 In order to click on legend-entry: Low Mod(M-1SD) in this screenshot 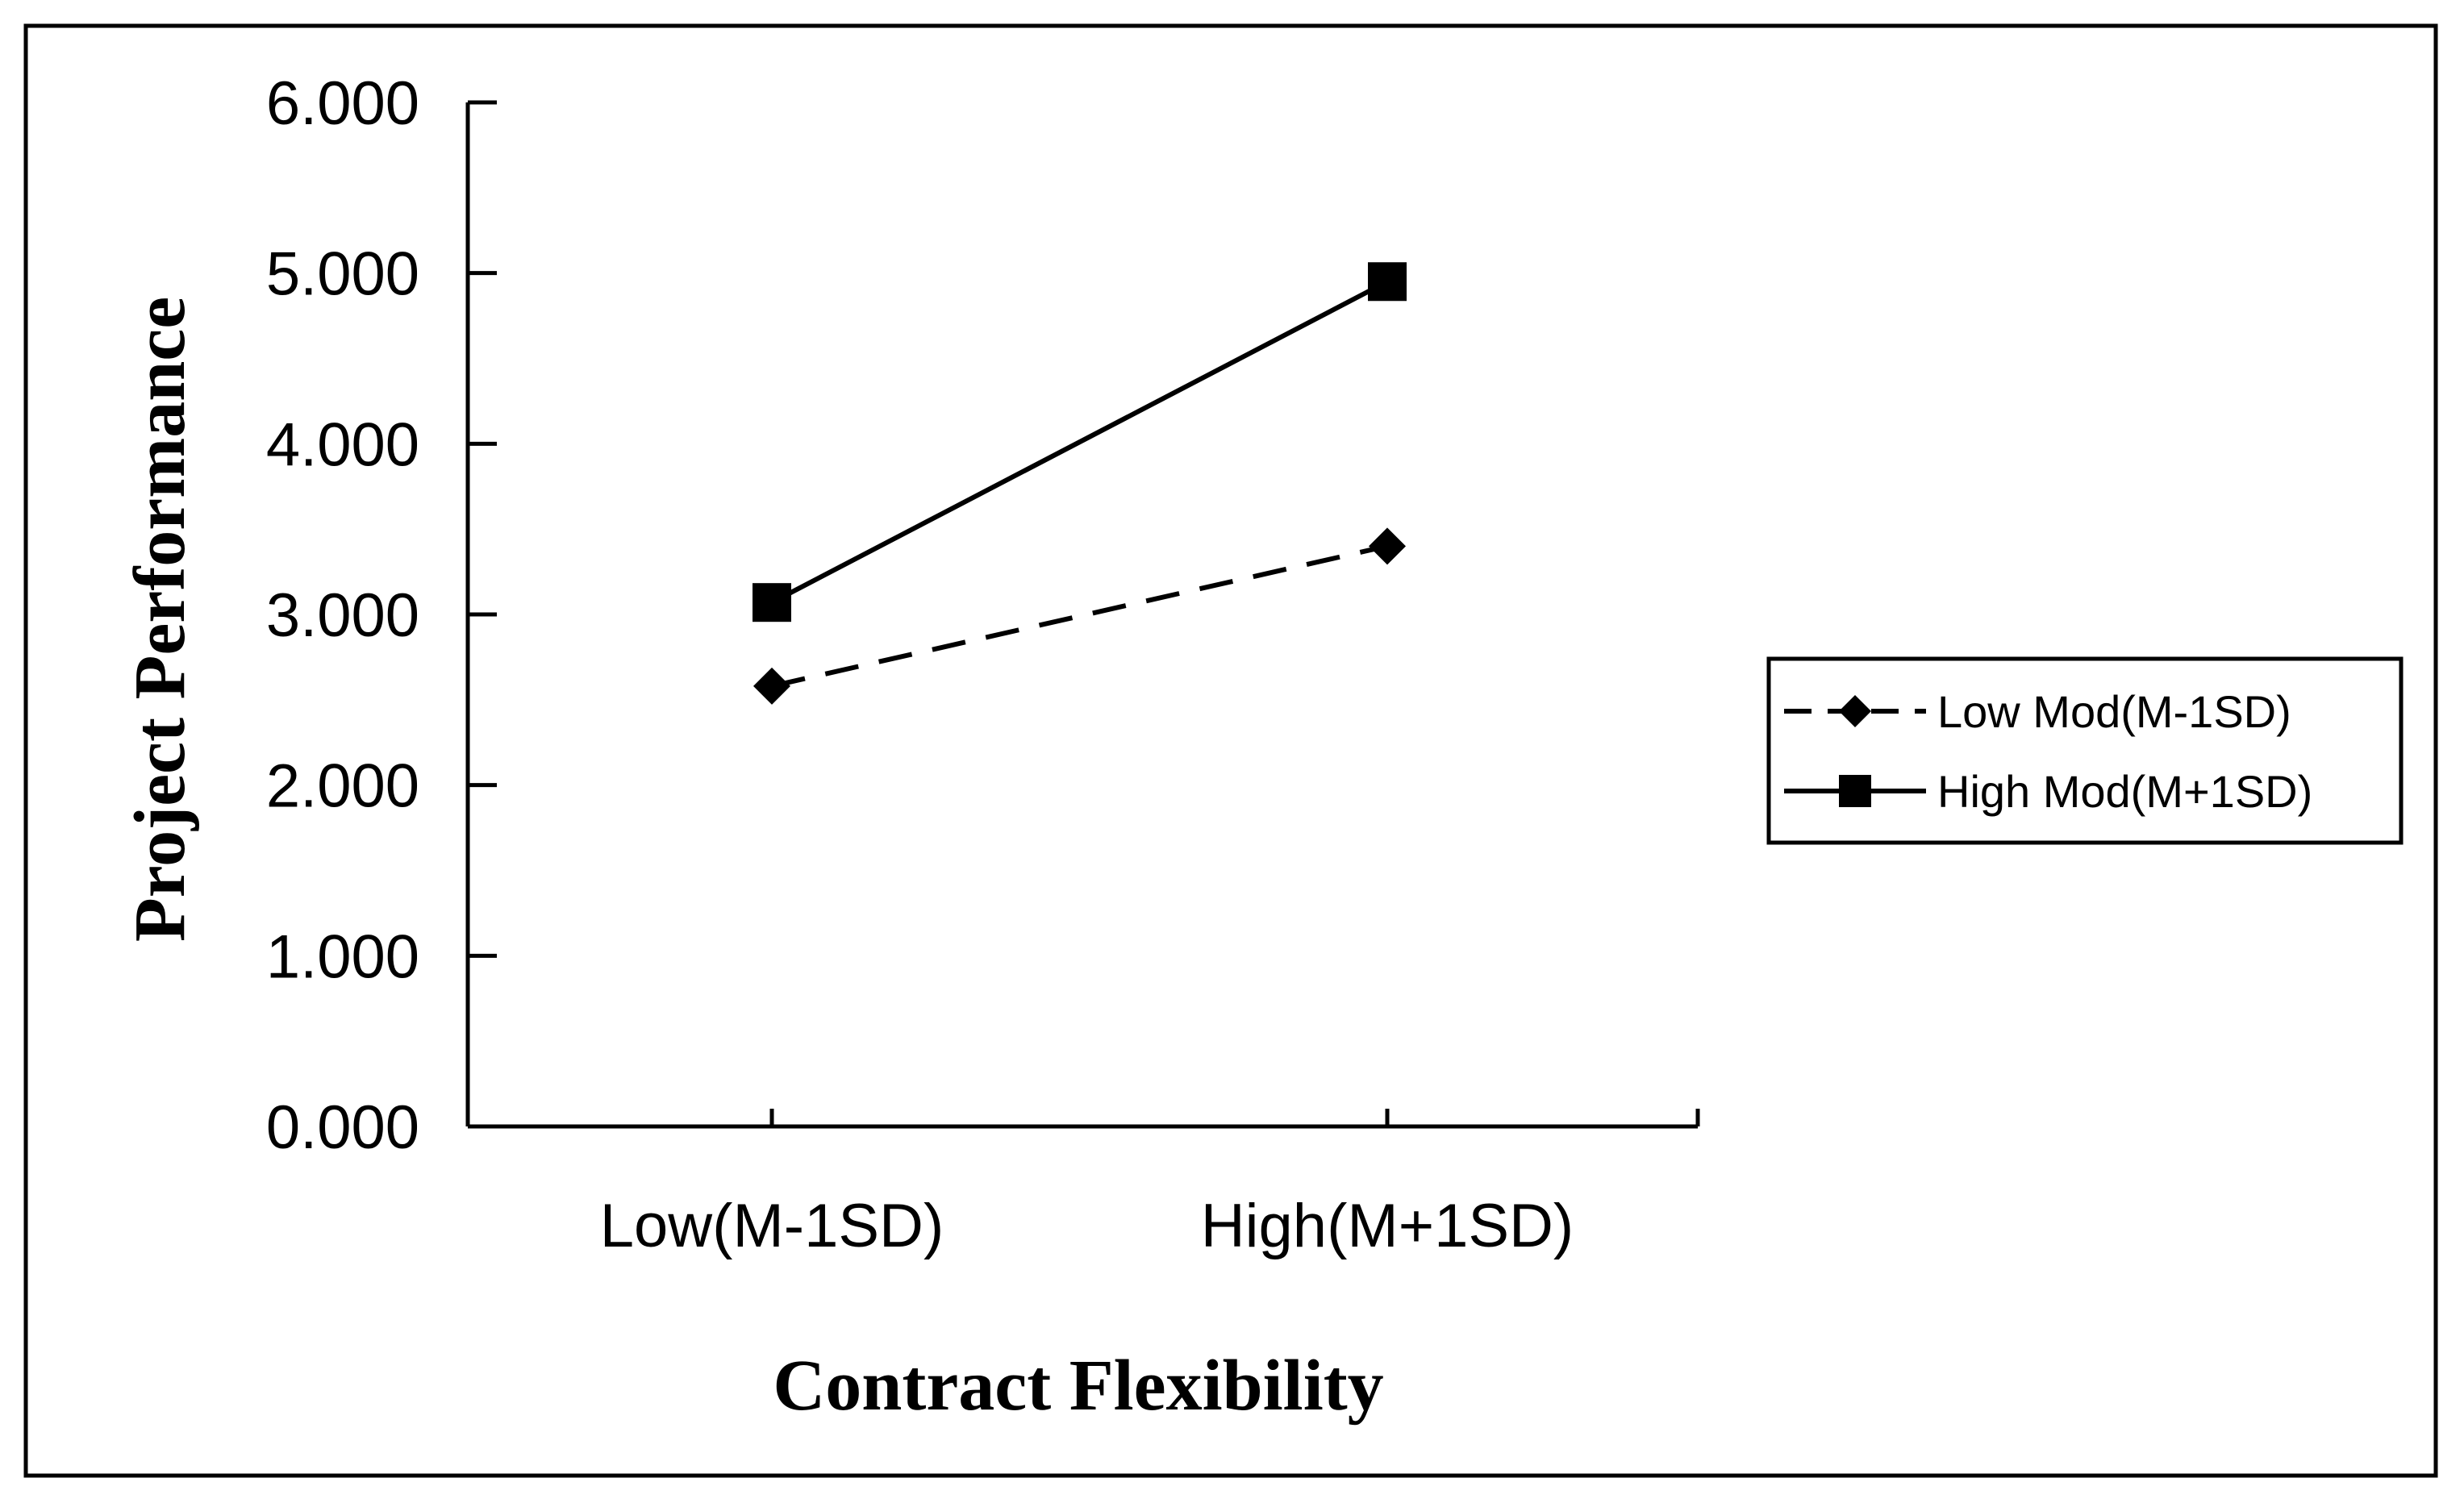, I will do `click(2037, 711)`.